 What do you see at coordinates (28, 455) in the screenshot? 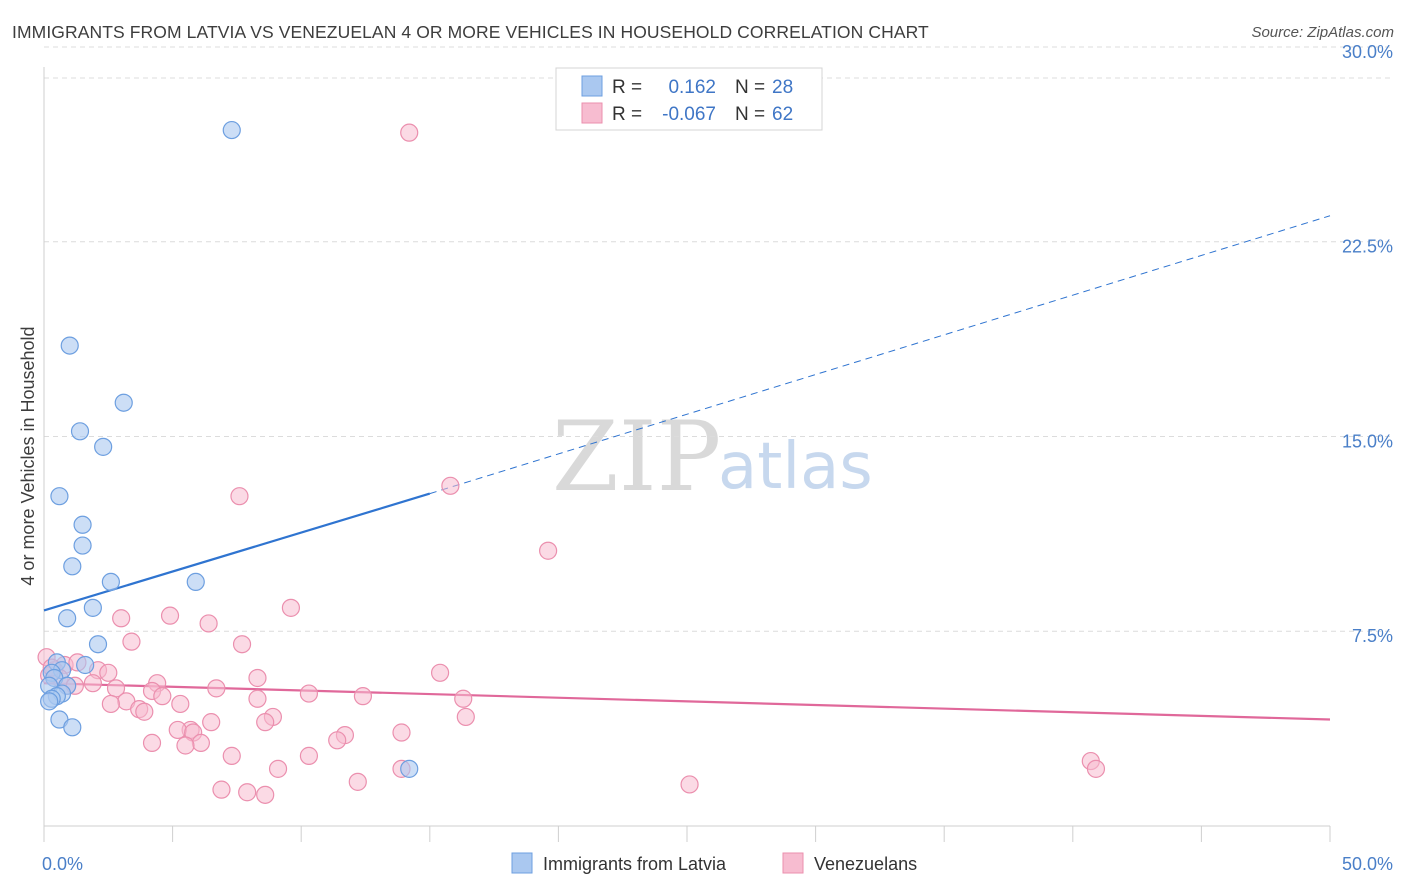
I see `y-axis-label: 4 or more Vehicles in Household` at bounding box center [28, 455].